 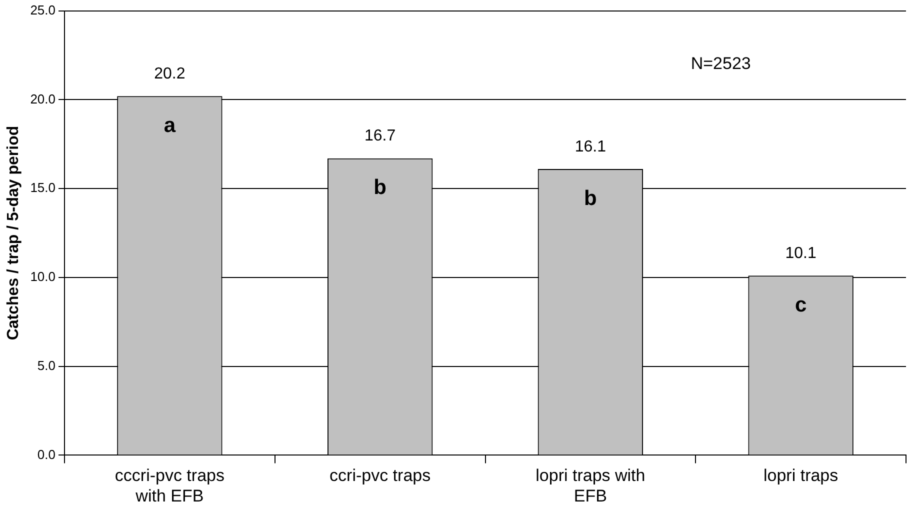 I want to click on y-tick-label: 5.0, so click(x=46, y=365).